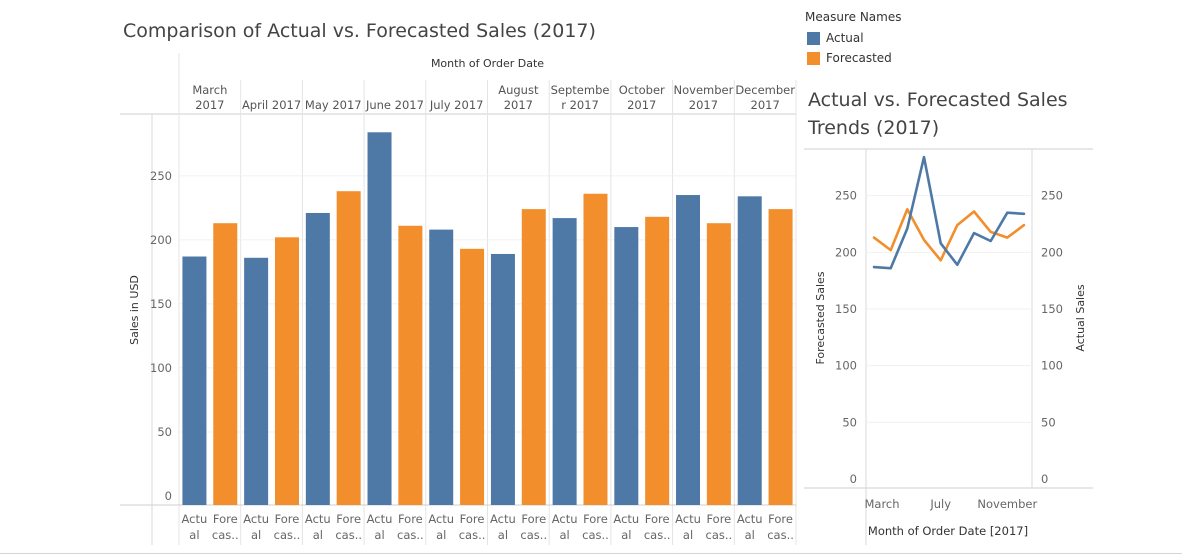 The height and width of the screenshot is (556, 1182). What do you see at coordinates (1080, 318) in the screenshot?
I see `y-right-axis-title: Actual Sales` at bounding box center [1080, 318].